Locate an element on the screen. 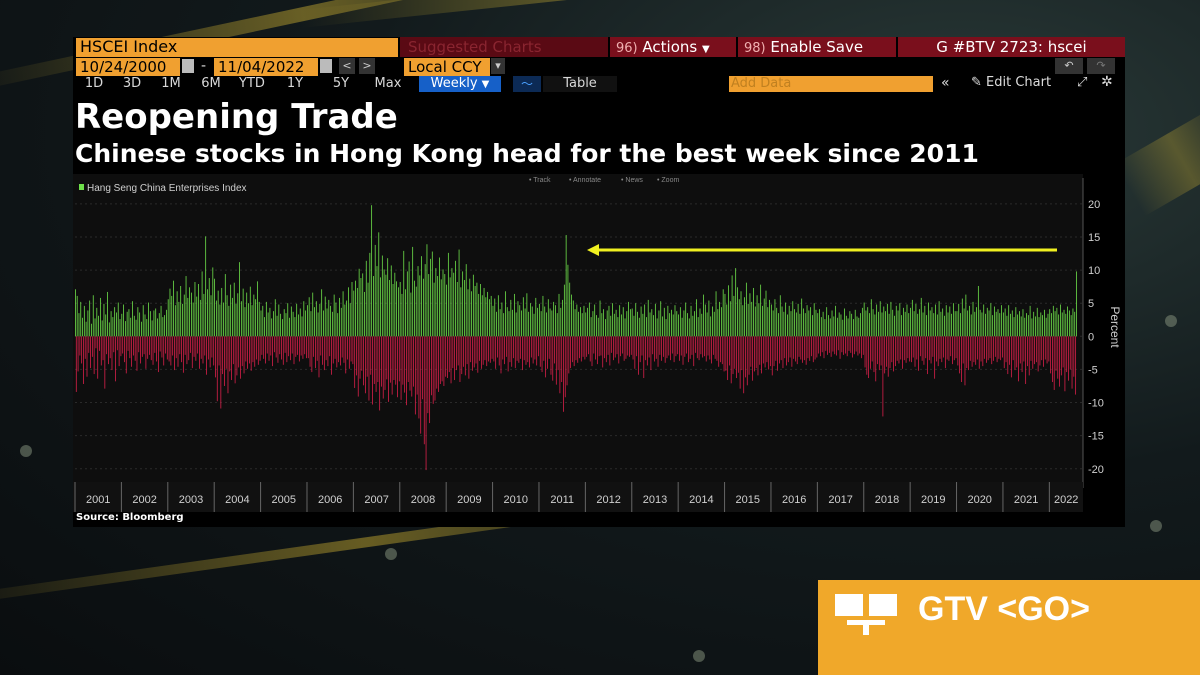 This screenshot has width=1200, height=675. actions-menu: 96) Actions ▼ is located at coordinates (673, 47).